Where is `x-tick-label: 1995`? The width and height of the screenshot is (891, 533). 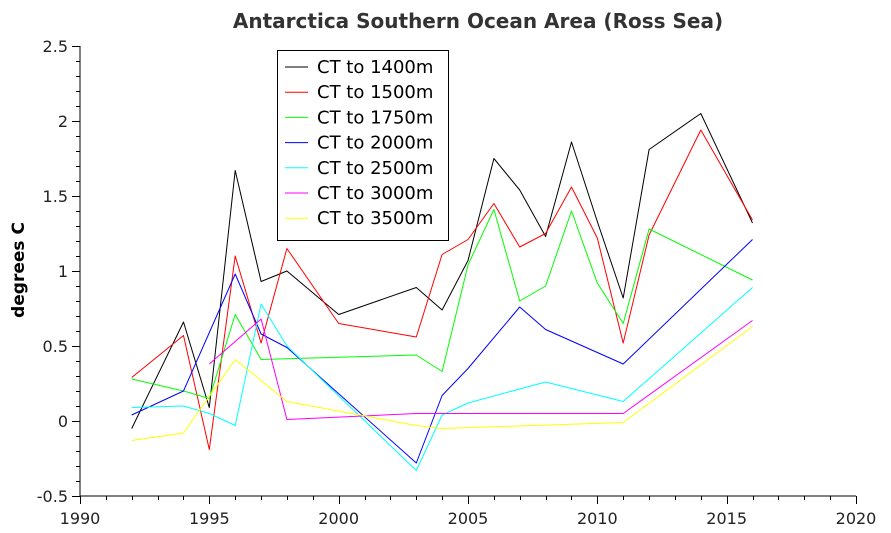
x-tick-label: 1995 is located at coordinates (209, 518).